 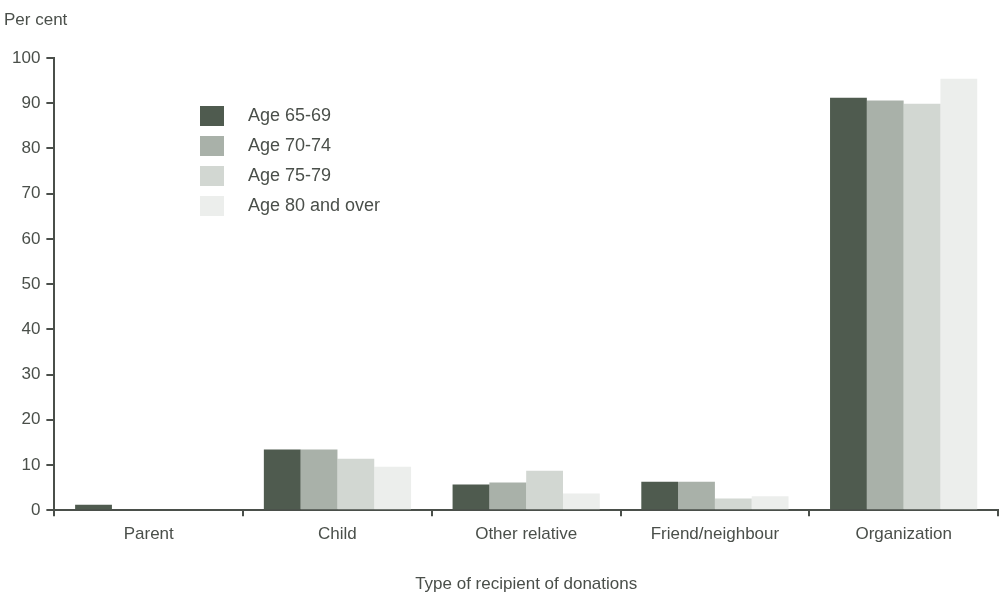 What do you see at coordinates (290, 115) in the screenshot?
I see `legend-label: Age 65-69` at bounding box center [290, 115].